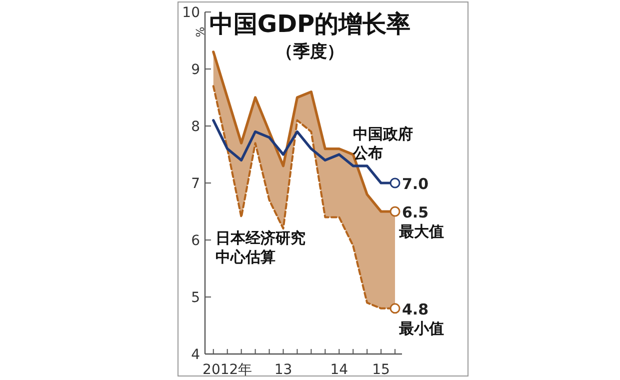  Describe the element at coordinates (195, 184) in the screenshot. I see `y-tick-label: 7` at that location.